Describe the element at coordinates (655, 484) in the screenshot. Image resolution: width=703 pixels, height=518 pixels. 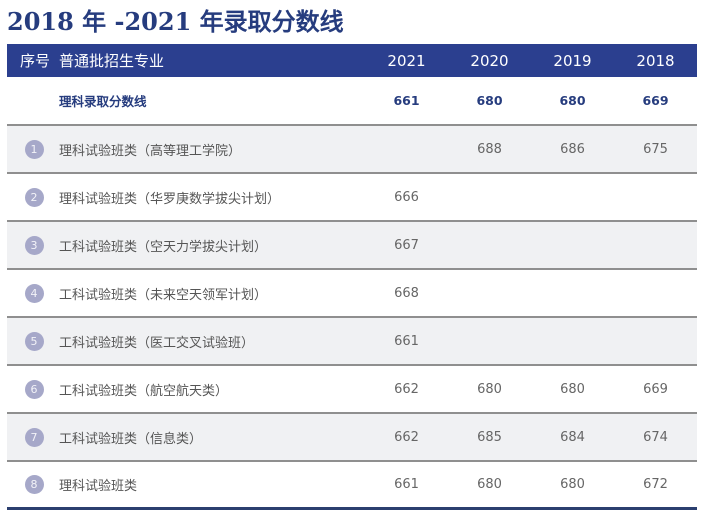
I see `score-2018: 672` at that location.